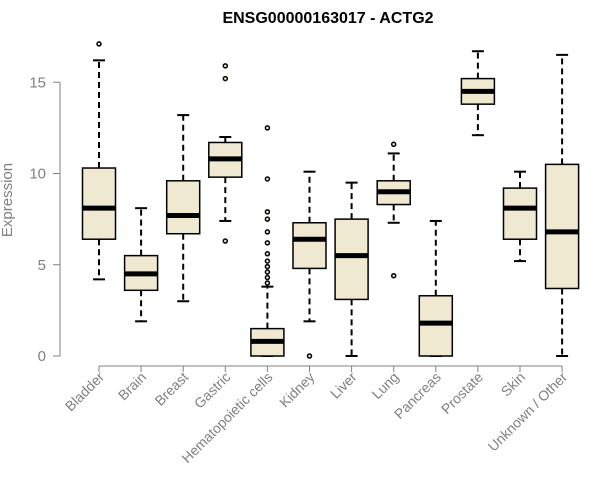 The height and width of the screenshot is (500, 600). I want to click on x-tick-label: Breast, so click(171, 389).